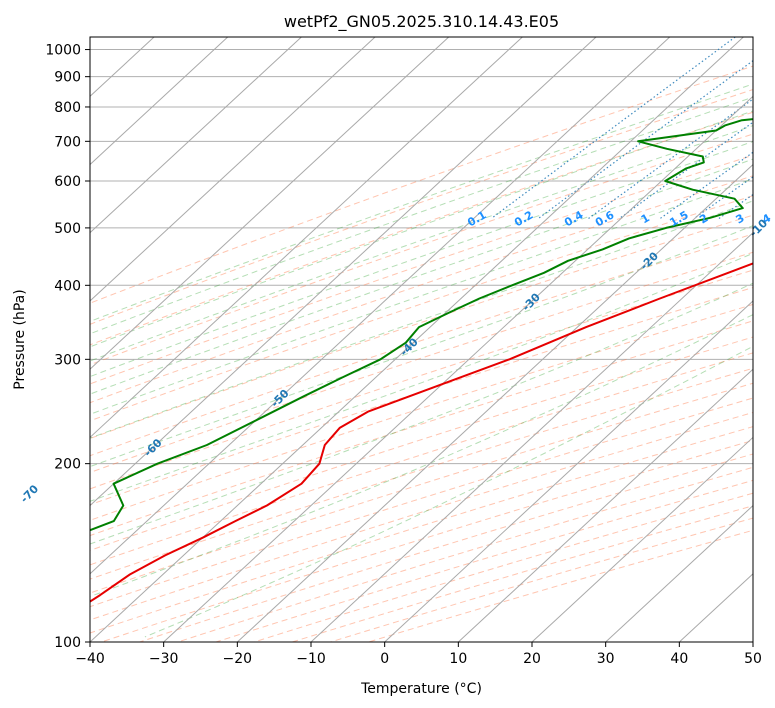 The width and height of the screenshot is (775, 708). I want to click on x-tick-label: 0, so click(384, 659).